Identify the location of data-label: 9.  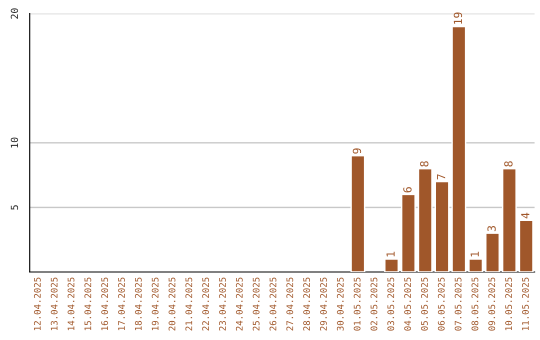
(357, 151).